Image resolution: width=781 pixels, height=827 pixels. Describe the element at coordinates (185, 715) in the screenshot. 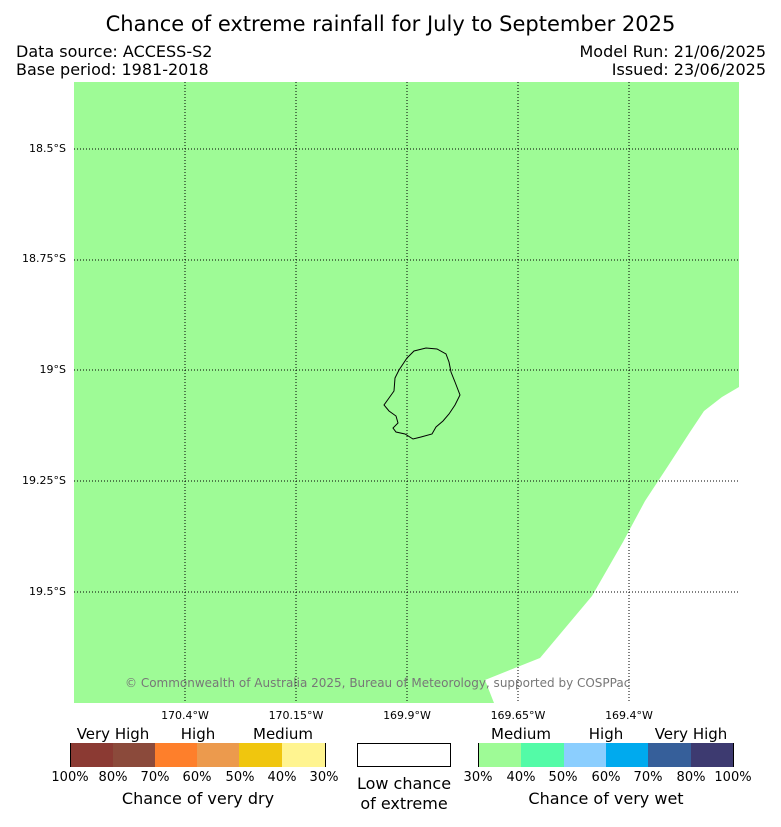

I see `lon-label: 170.4°W` at that location.